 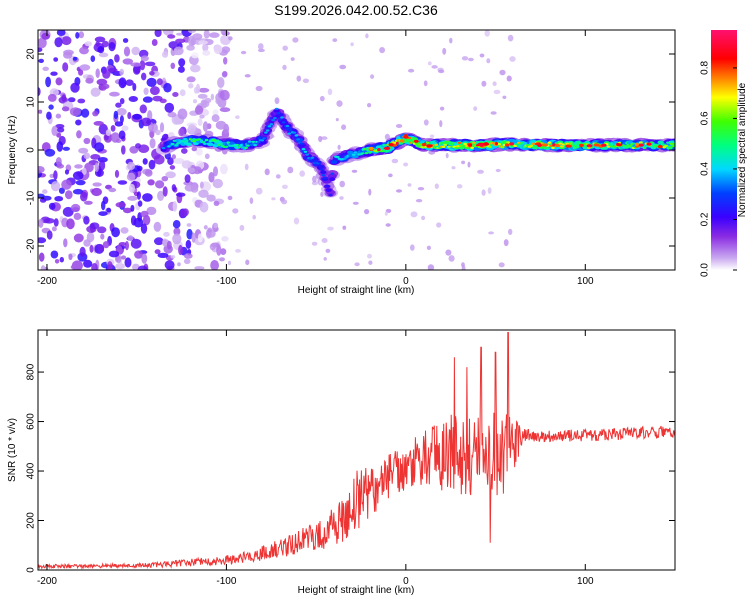 What do you see at coordinates (585, 581) in the screenshot?
I see `x-tick-label: 100` at bounding box center [585, 581].